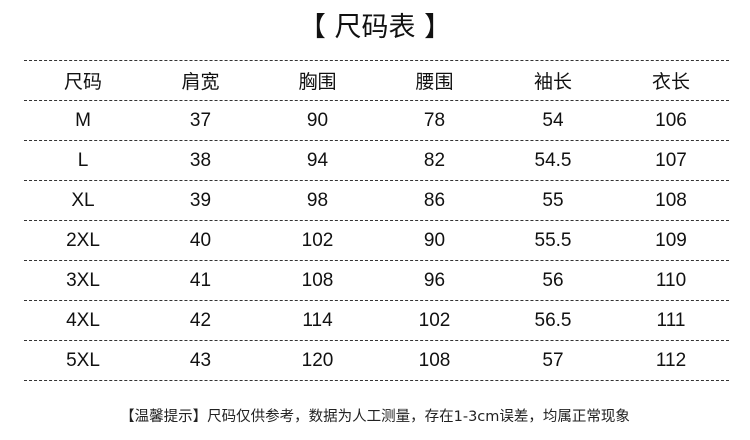  I want to click on cell-chest: 108, so click(317, 280).